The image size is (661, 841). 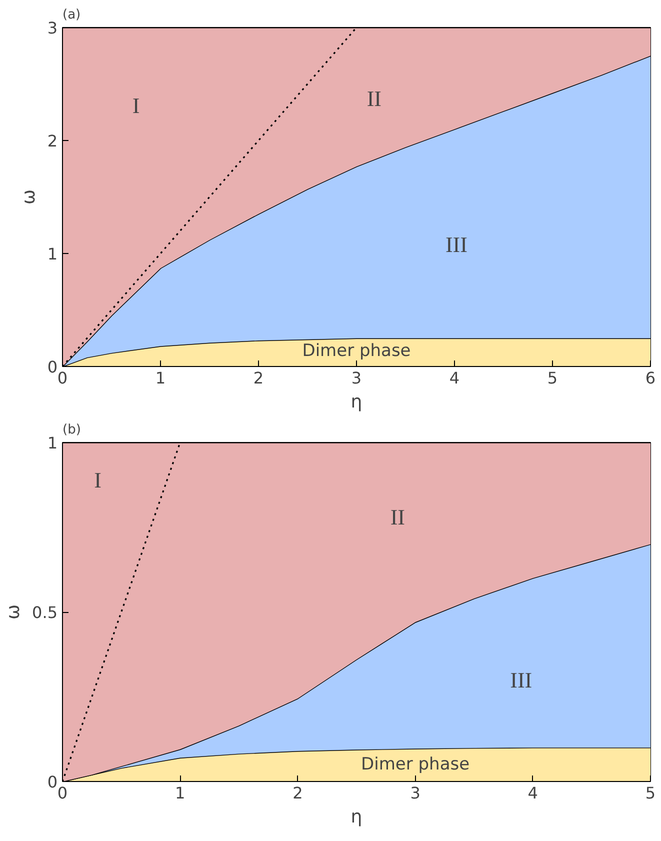 I want to click on y-tick-label: 0.5, so click(x=45, y=612).